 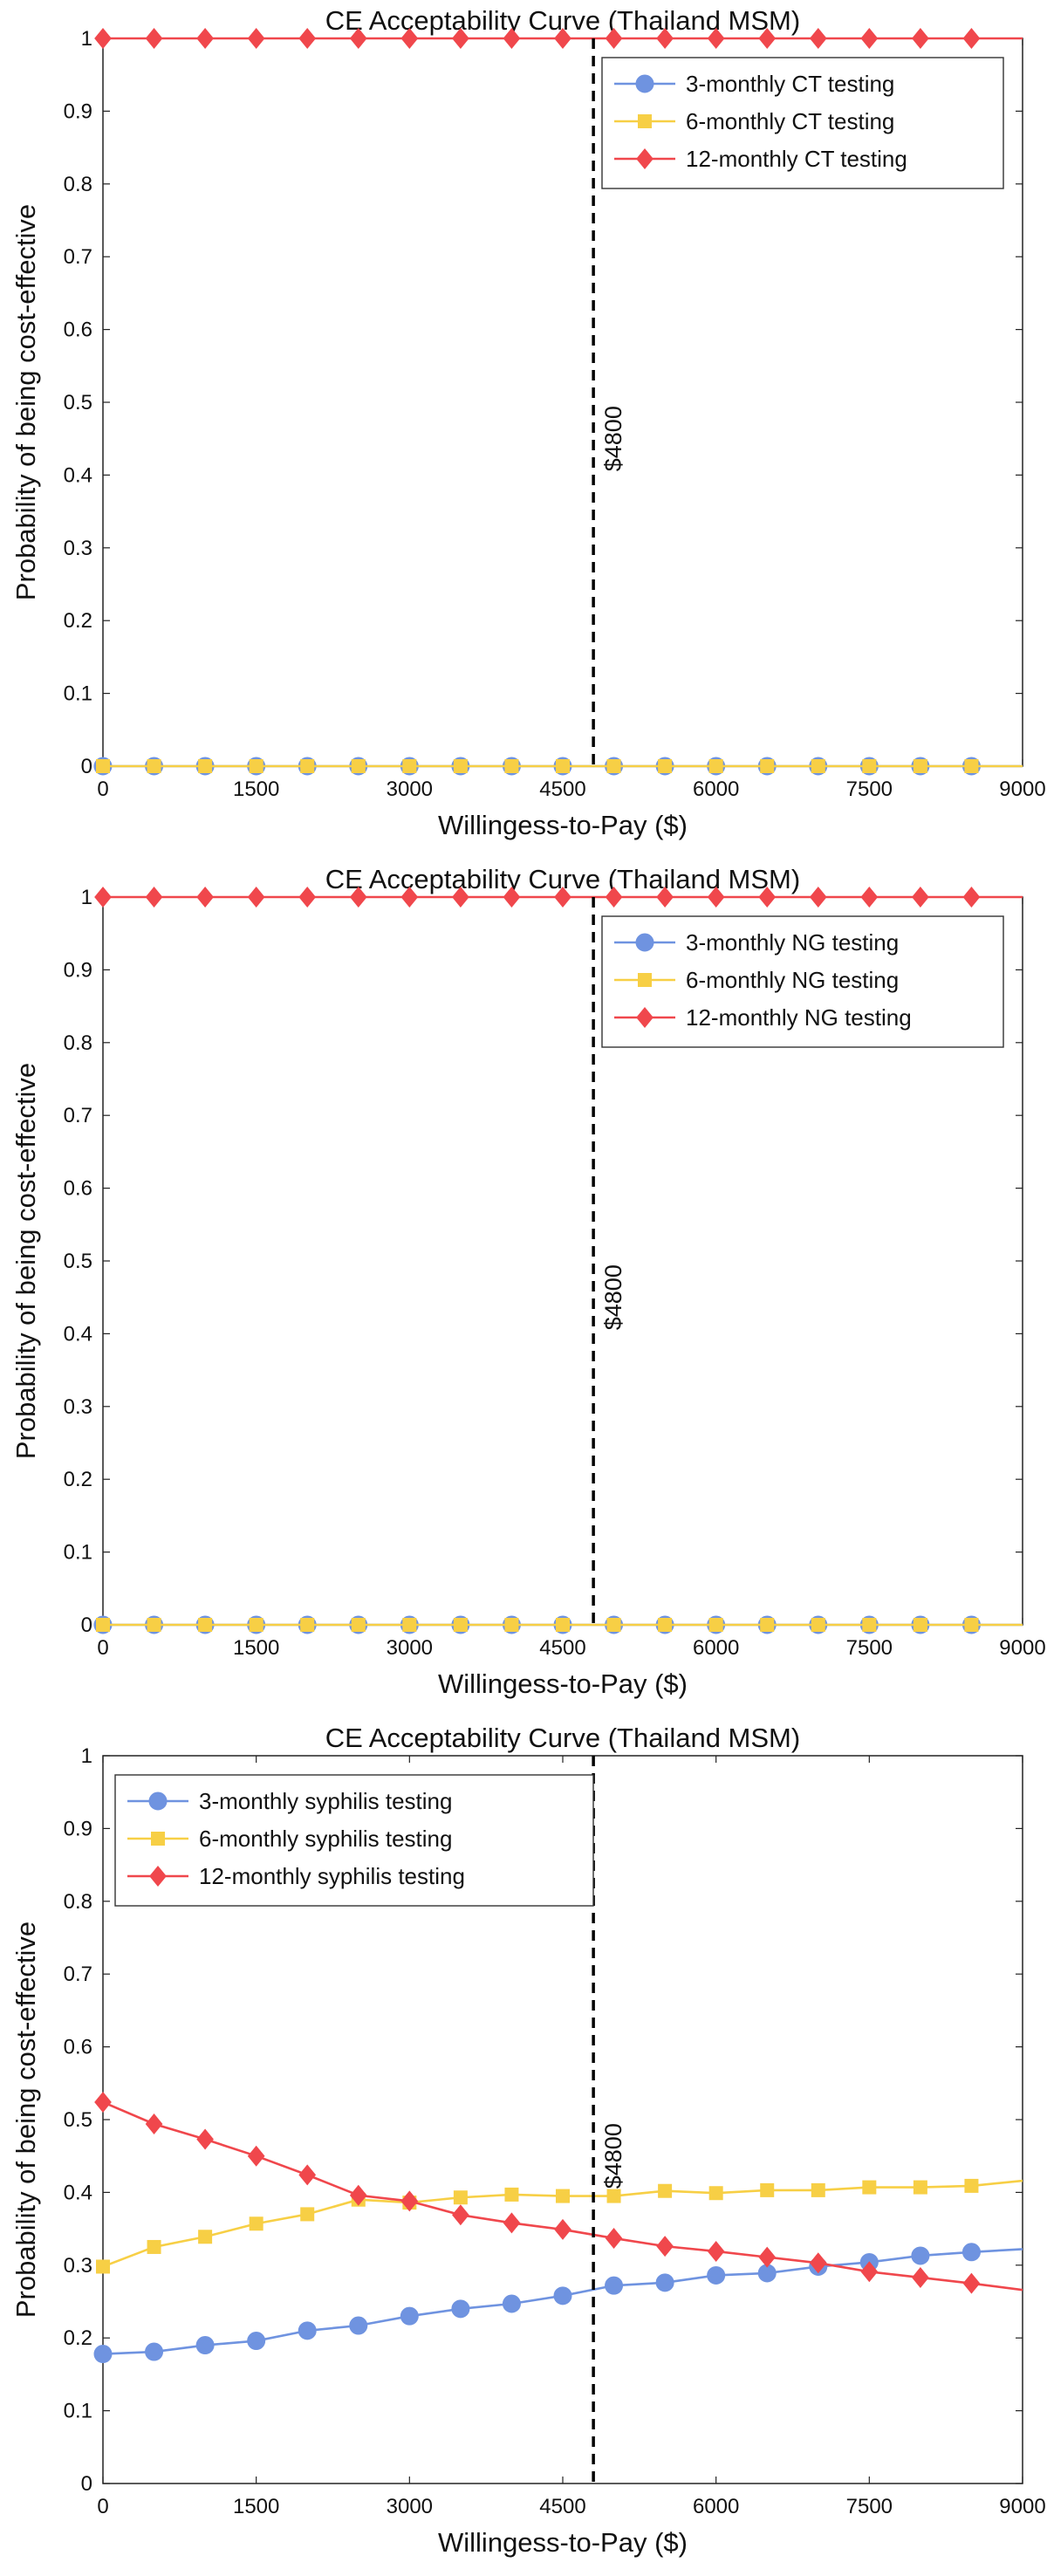 What do you see at coordinates (78, 970) in the screenshot?
I see `y-tick-label: 0.9` at bounding box center [78, 970].